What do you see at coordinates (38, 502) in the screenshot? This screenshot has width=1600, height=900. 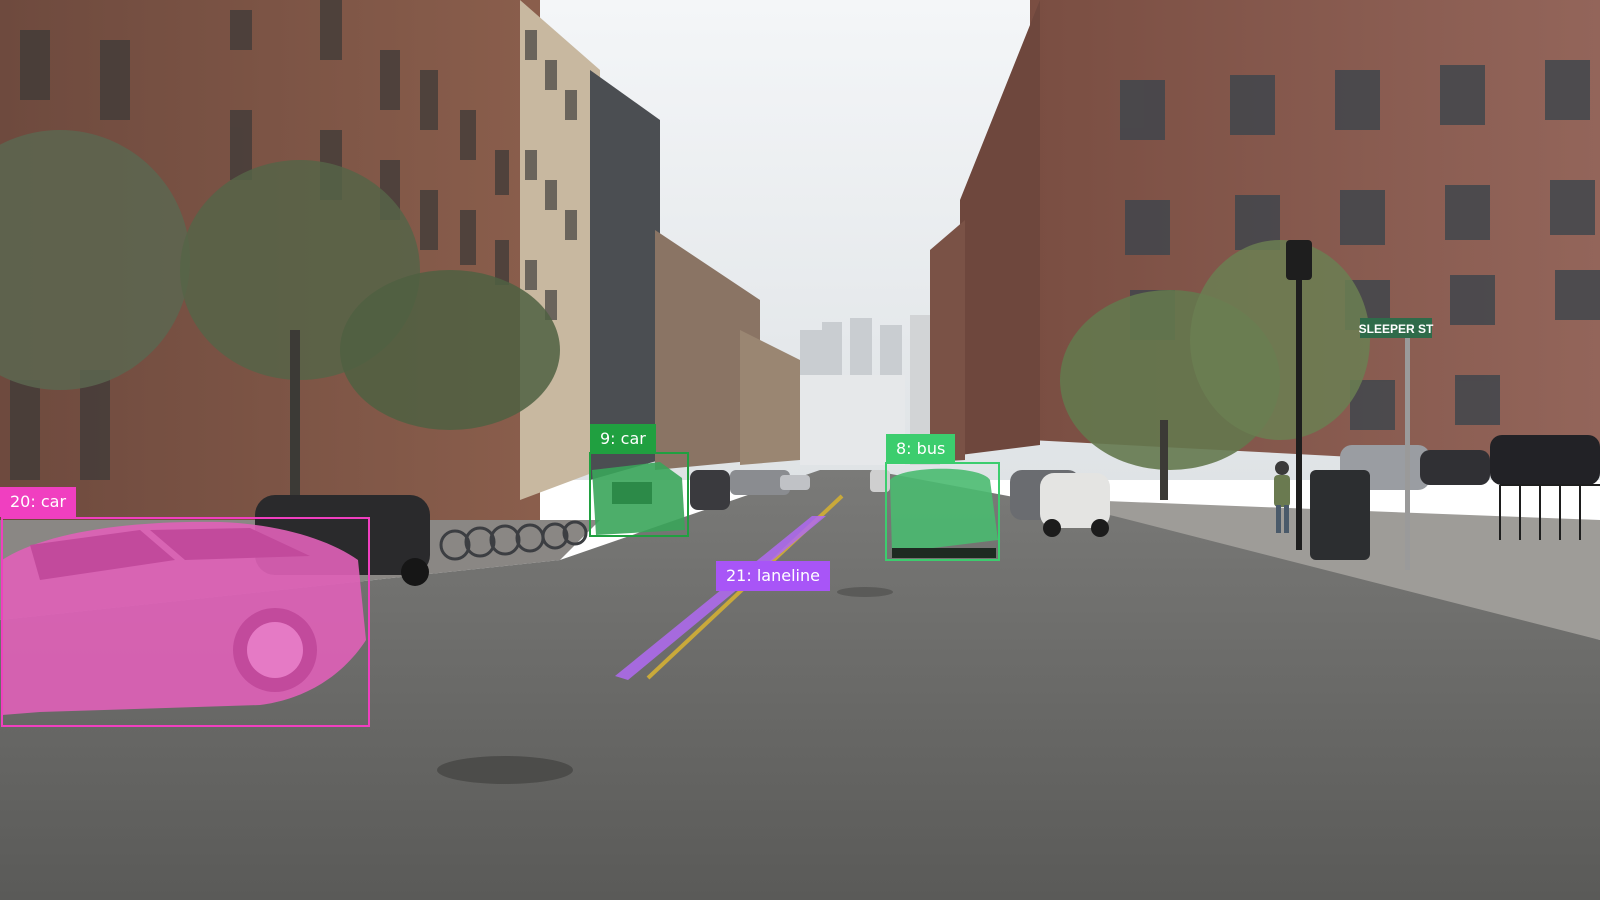 I see `annotation-20-label: 20: car` at bounding box center [38, 502].